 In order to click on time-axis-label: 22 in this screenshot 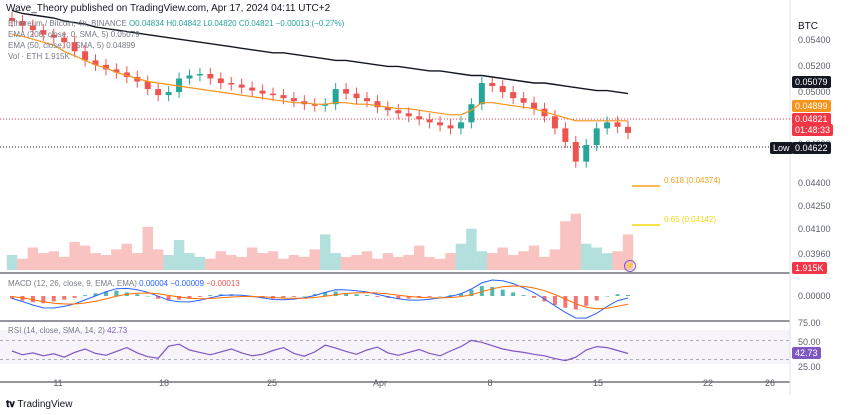, I will do `click(708, 383)`.